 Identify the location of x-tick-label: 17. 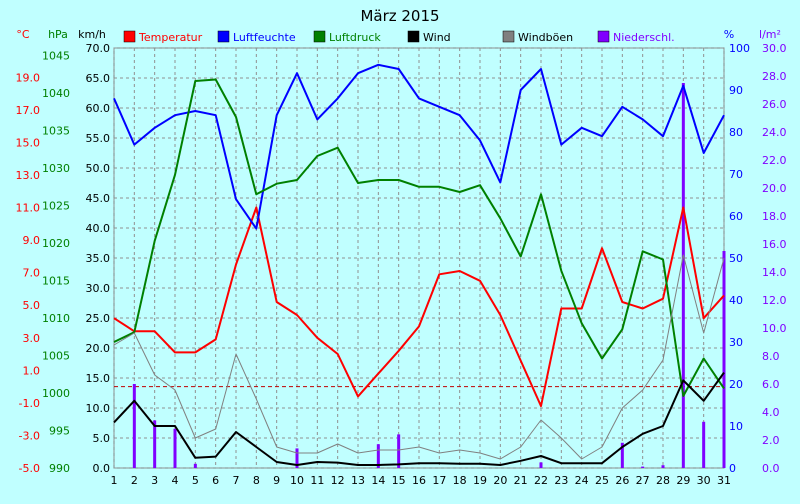
(439, 480).